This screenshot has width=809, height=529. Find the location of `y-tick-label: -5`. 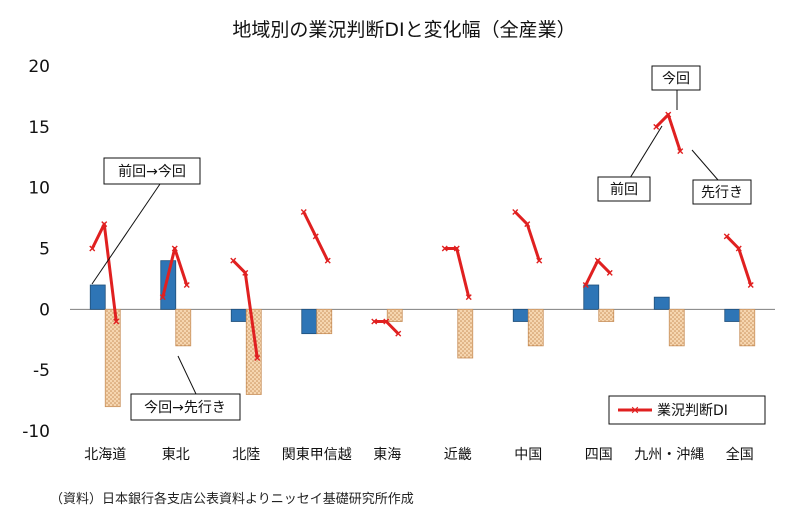

y-tick-label: -5 is located at coordinates (41, 371).